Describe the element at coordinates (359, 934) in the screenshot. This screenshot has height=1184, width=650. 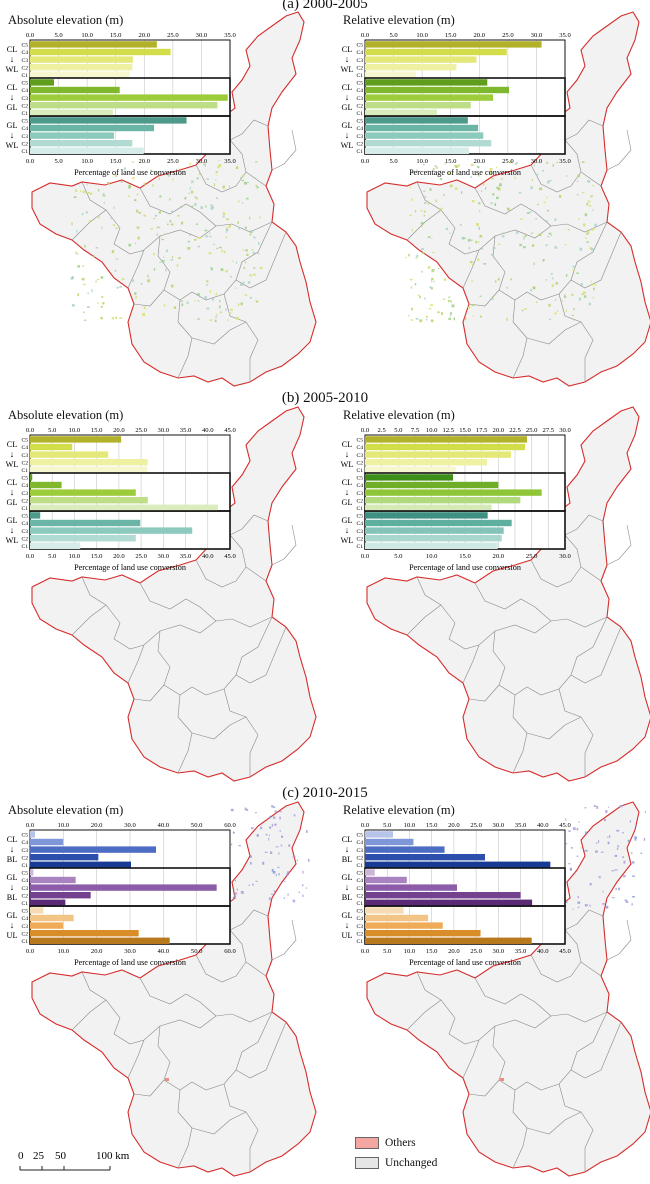
I see `category-label: C2` at that location.